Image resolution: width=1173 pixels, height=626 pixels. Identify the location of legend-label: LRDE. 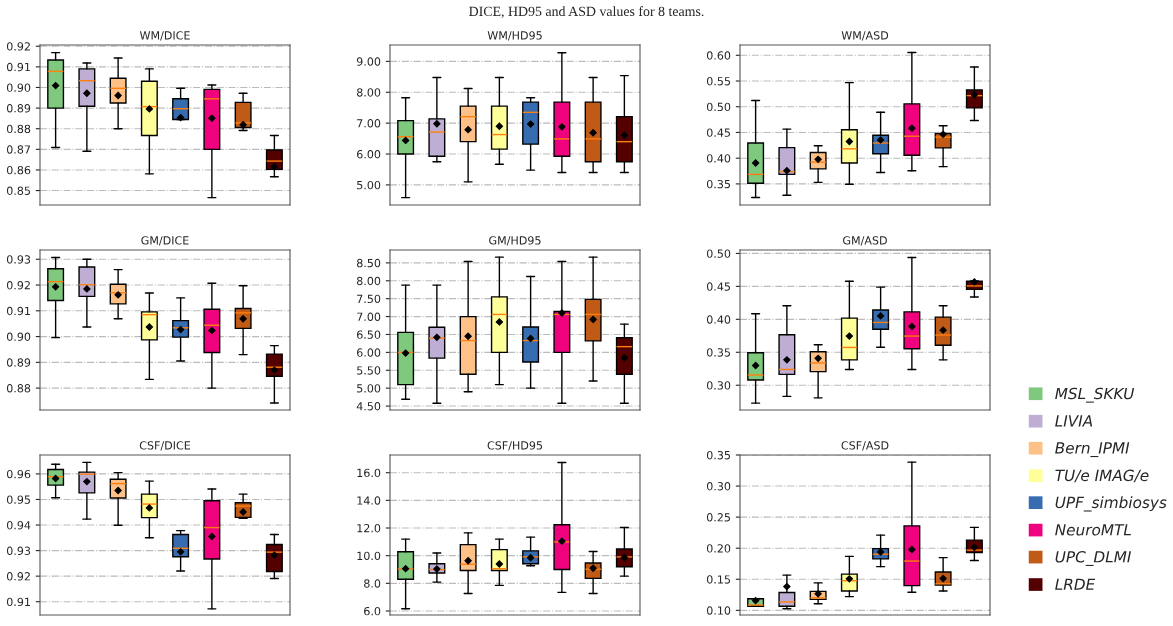
(1075, 584).